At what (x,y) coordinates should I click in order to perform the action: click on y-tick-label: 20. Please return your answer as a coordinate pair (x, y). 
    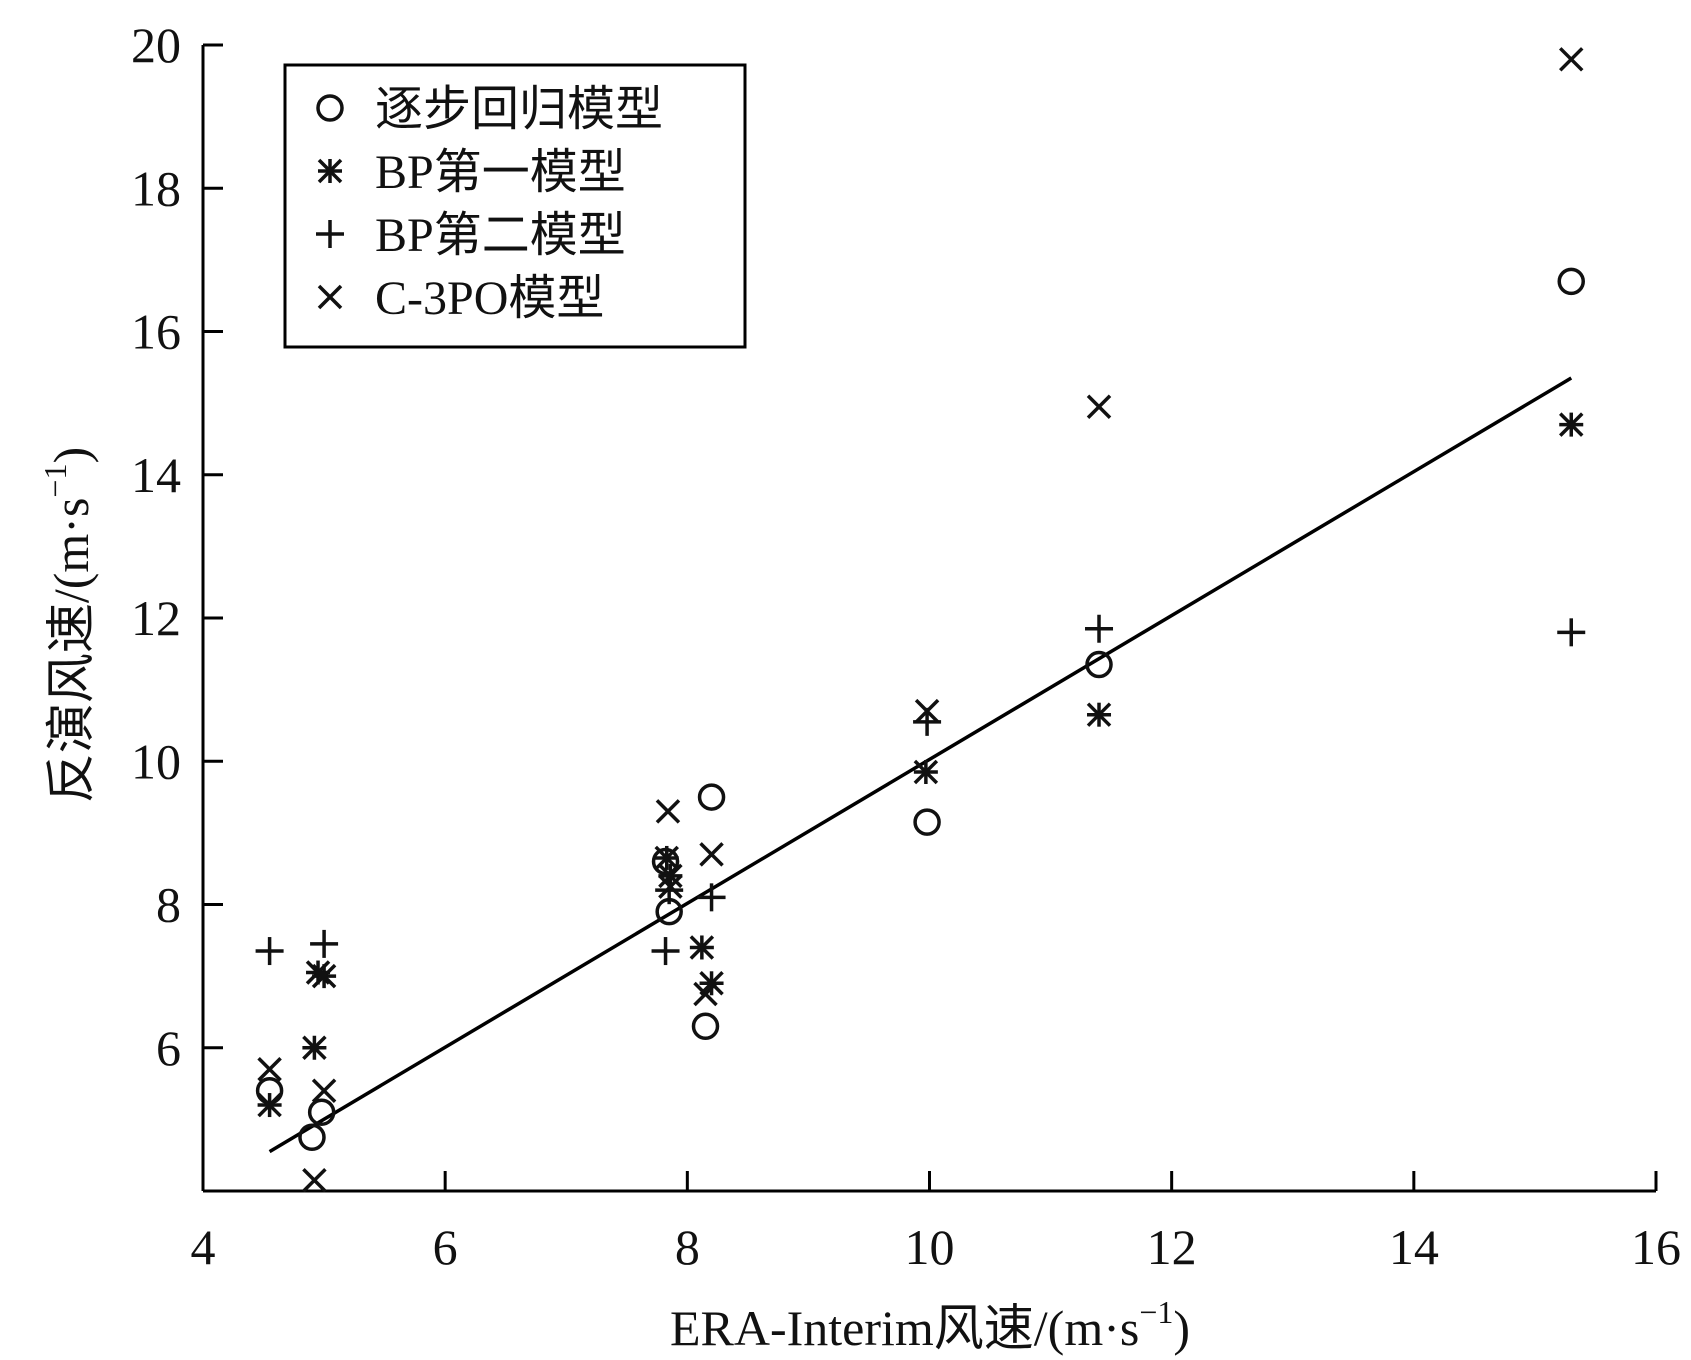
    Looking at the image, I should click on (156, 45).